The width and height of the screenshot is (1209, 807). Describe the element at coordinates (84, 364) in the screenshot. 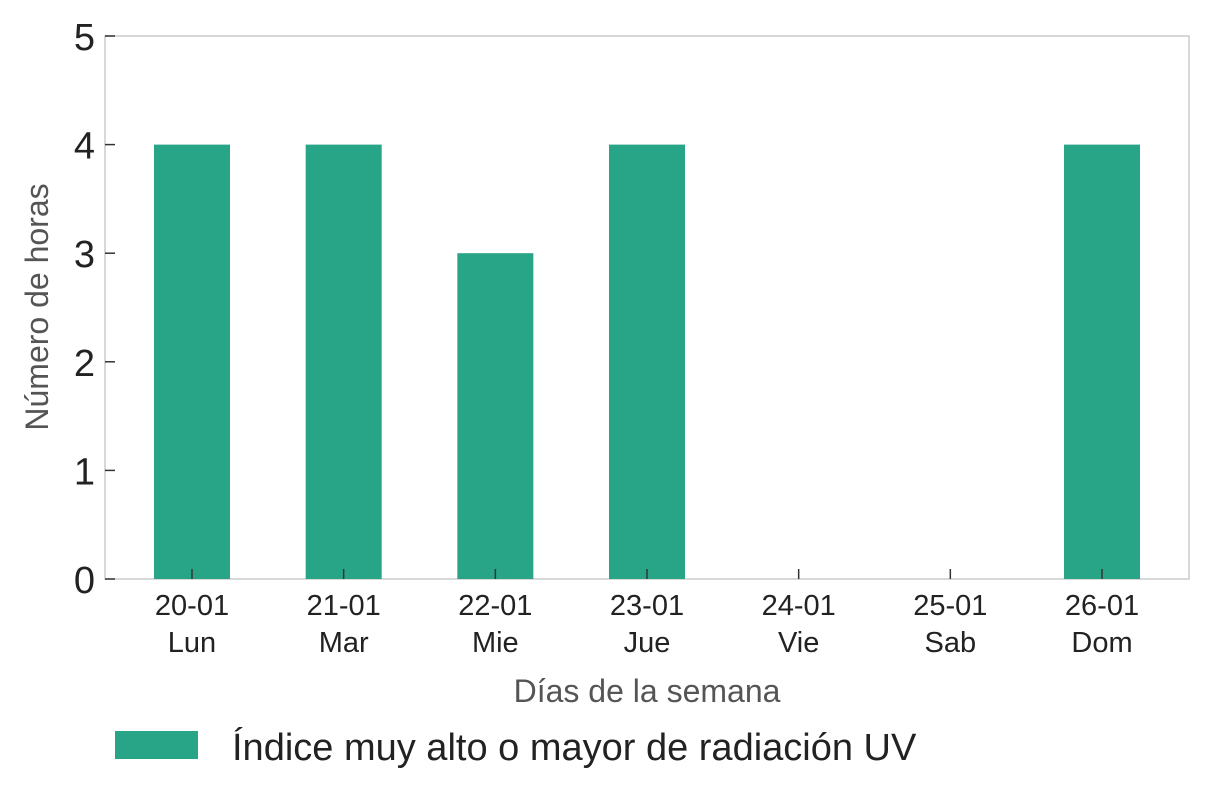

I see `y-tick-label: 2` at that location.